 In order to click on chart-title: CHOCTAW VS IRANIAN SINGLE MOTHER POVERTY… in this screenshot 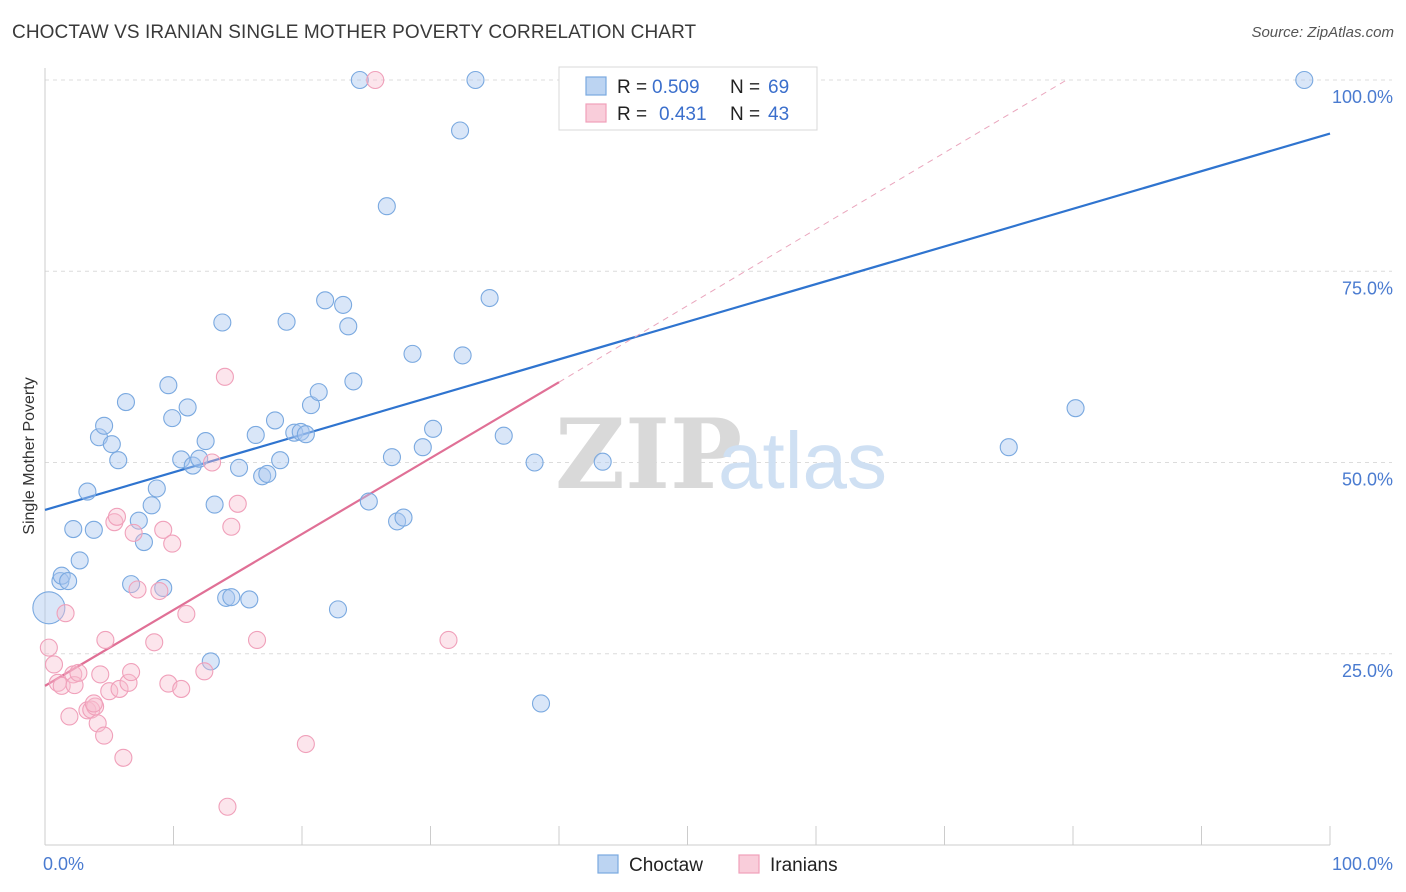, I will do `click(354, 32)`.